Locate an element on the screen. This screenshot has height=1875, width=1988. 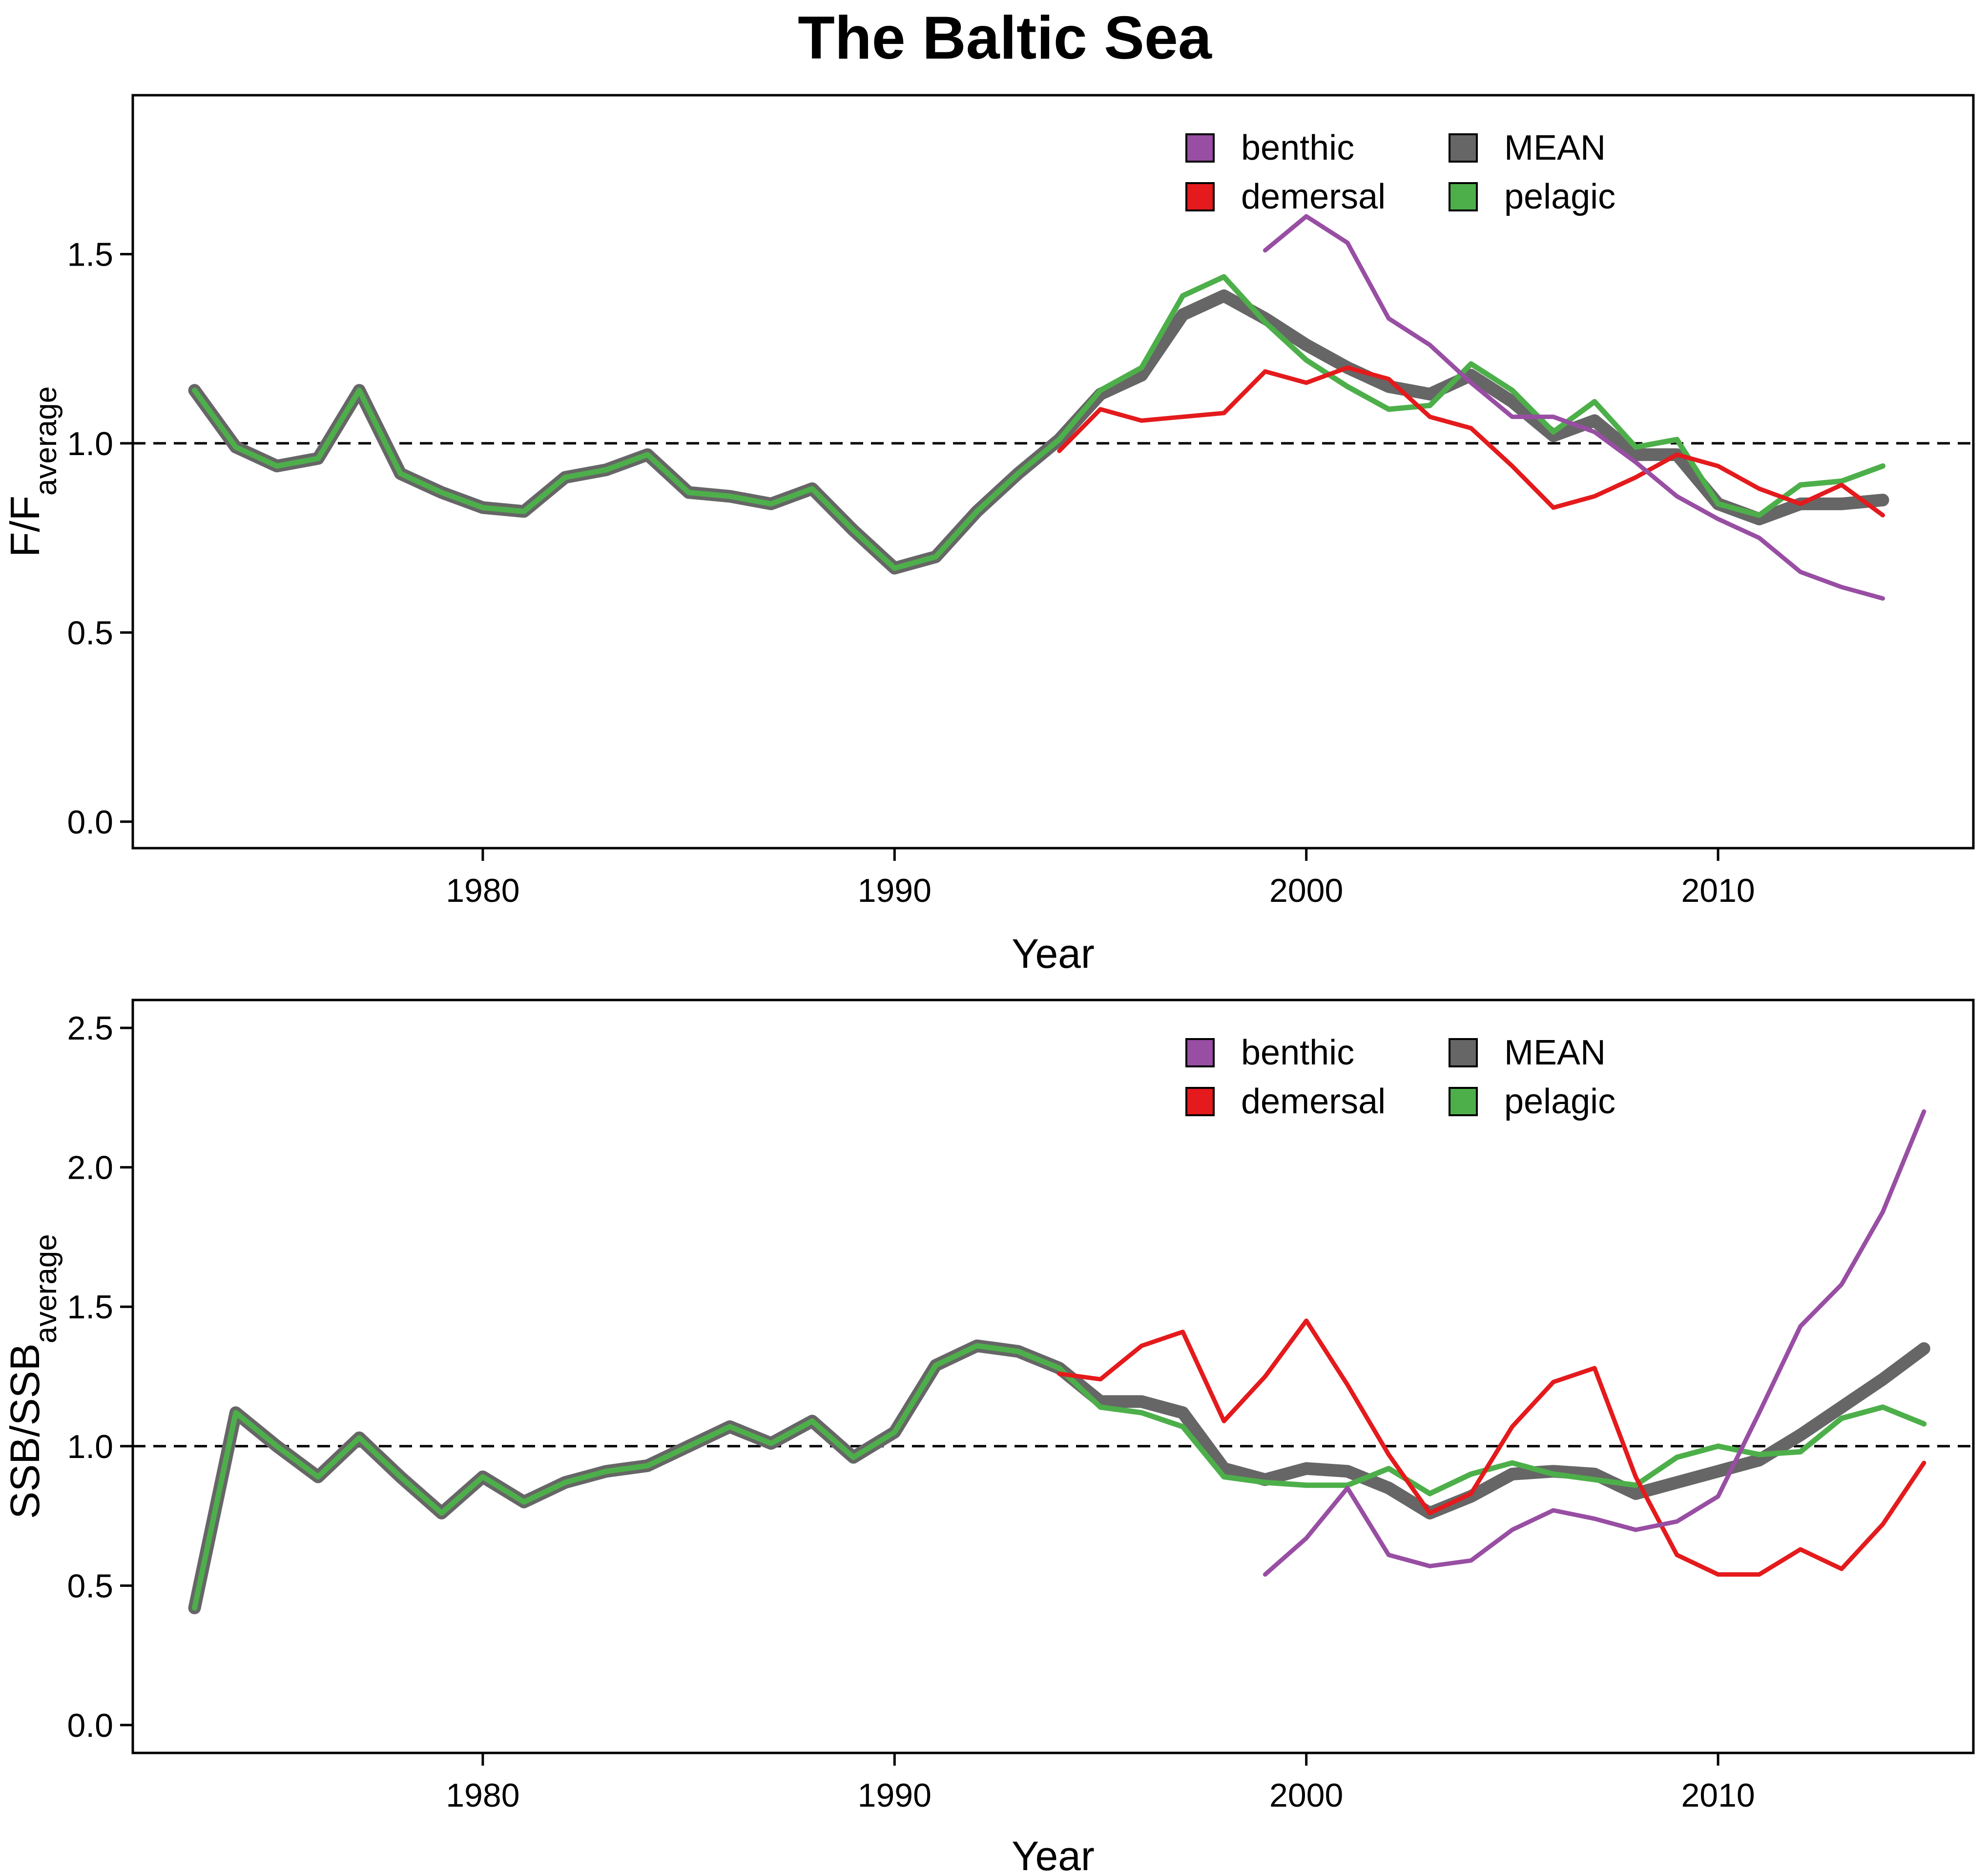
y-axis-title: F/Faverage is located at coordinates (32, 472).